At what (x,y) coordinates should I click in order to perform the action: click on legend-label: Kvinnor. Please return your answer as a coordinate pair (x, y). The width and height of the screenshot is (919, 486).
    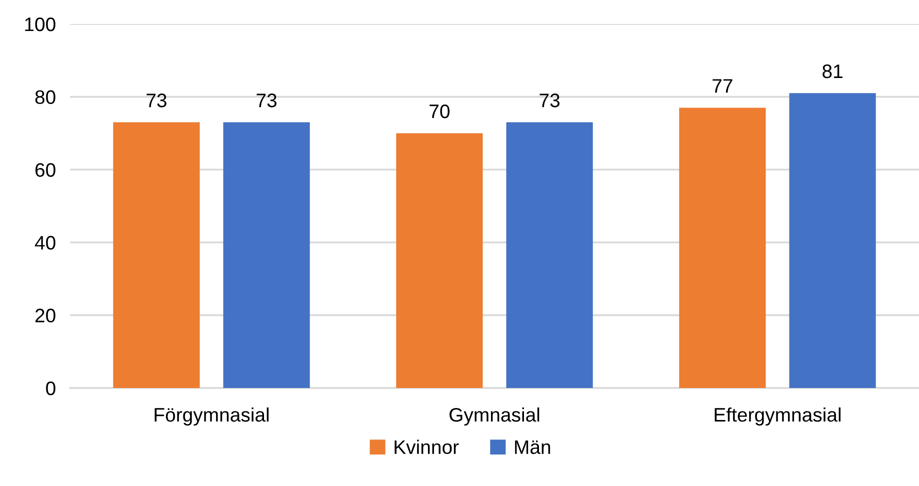
    Looking at the image, I should click on (426, 447).